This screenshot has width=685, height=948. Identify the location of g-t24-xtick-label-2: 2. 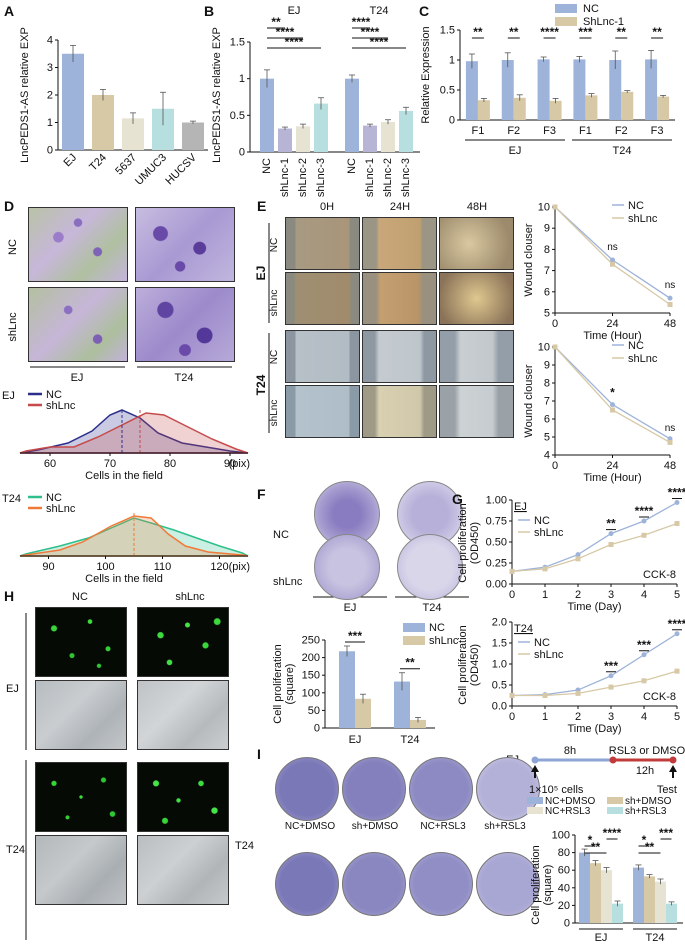
(578, 717).